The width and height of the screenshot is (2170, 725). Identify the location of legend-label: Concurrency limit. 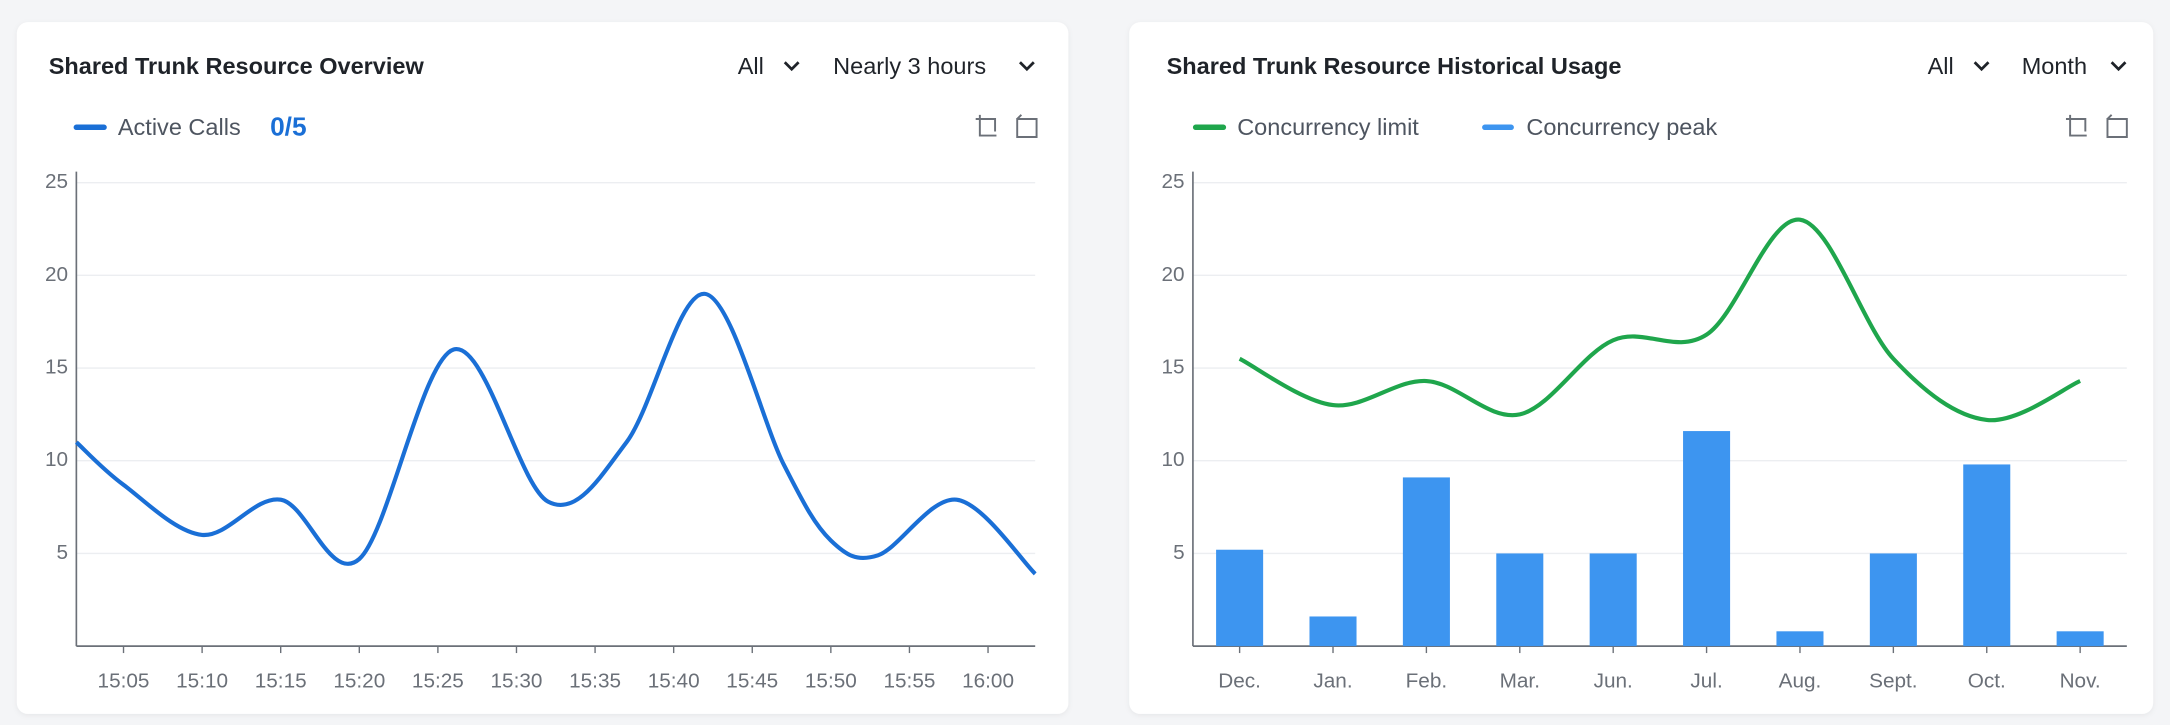
(1328, 127).